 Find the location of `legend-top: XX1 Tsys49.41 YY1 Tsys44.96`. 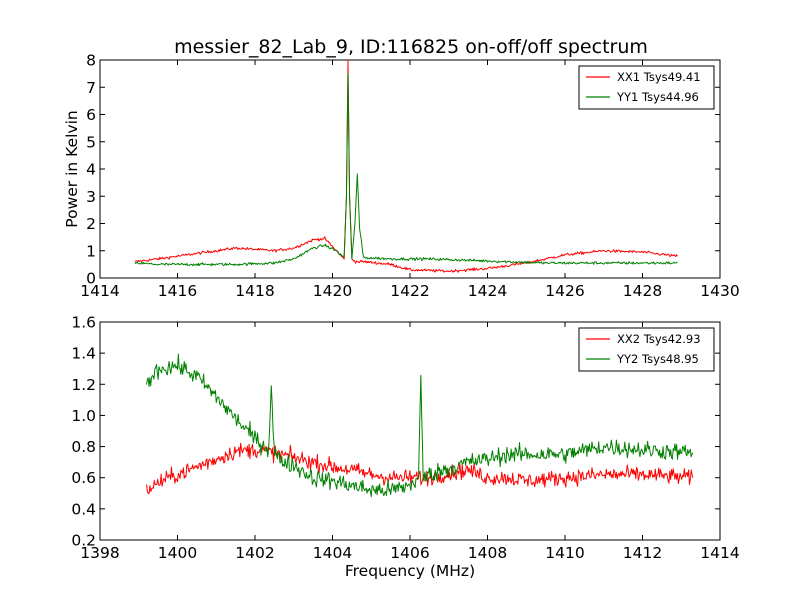

legend-top: XX1 Tsys49.41 YY1 Tsys44.96 is located at coordinates (646, 87).